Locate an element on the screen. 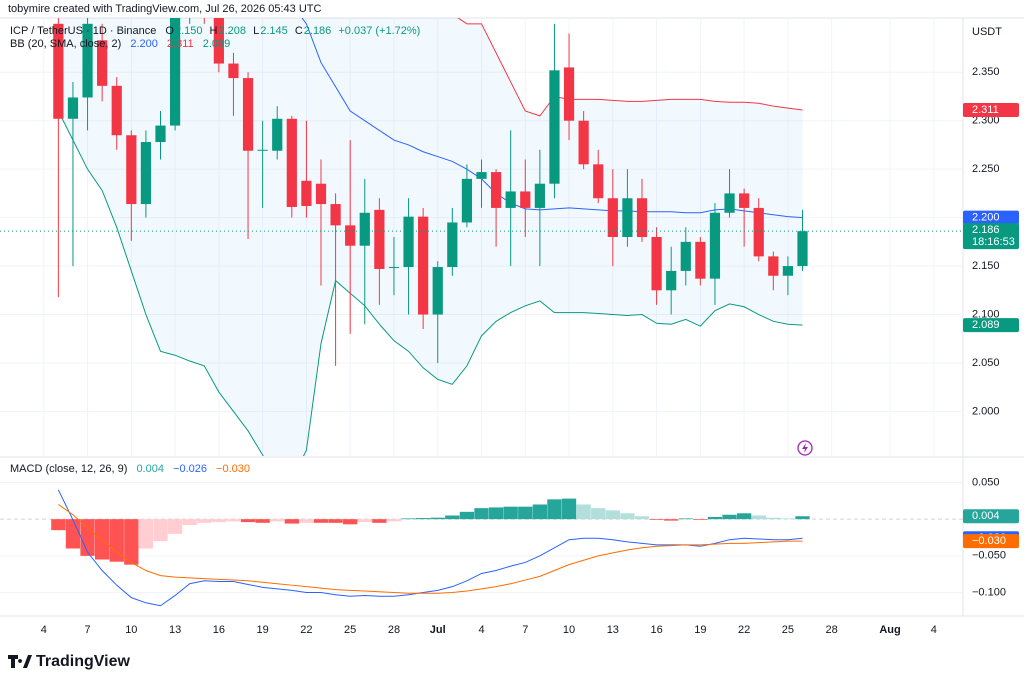  change: +0.037 (+1.72%) is located at coordinates (379, 31).